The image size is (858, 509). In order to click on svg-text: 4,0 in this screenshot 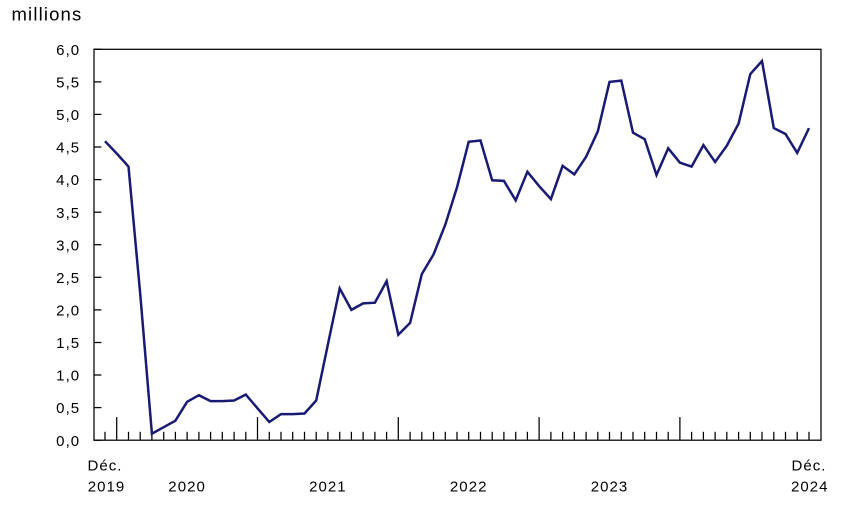, I will do `click(68, 180)`.